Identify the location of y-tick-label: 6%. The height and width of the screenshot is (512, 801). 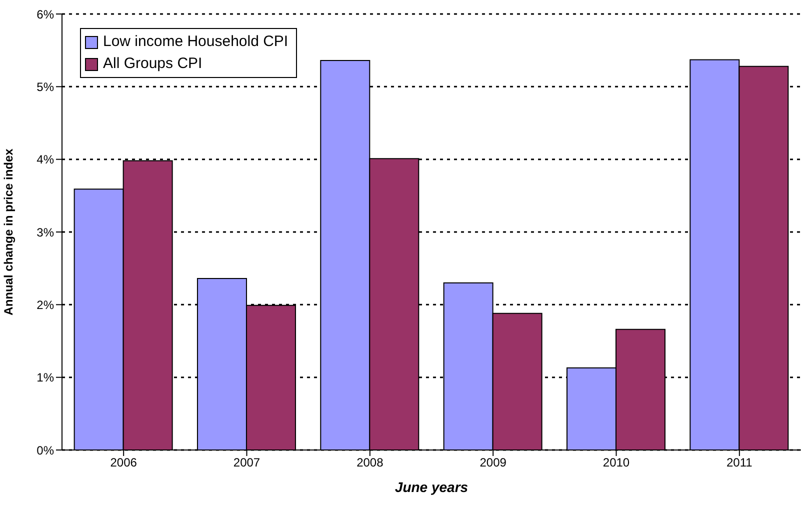
(45, 14).